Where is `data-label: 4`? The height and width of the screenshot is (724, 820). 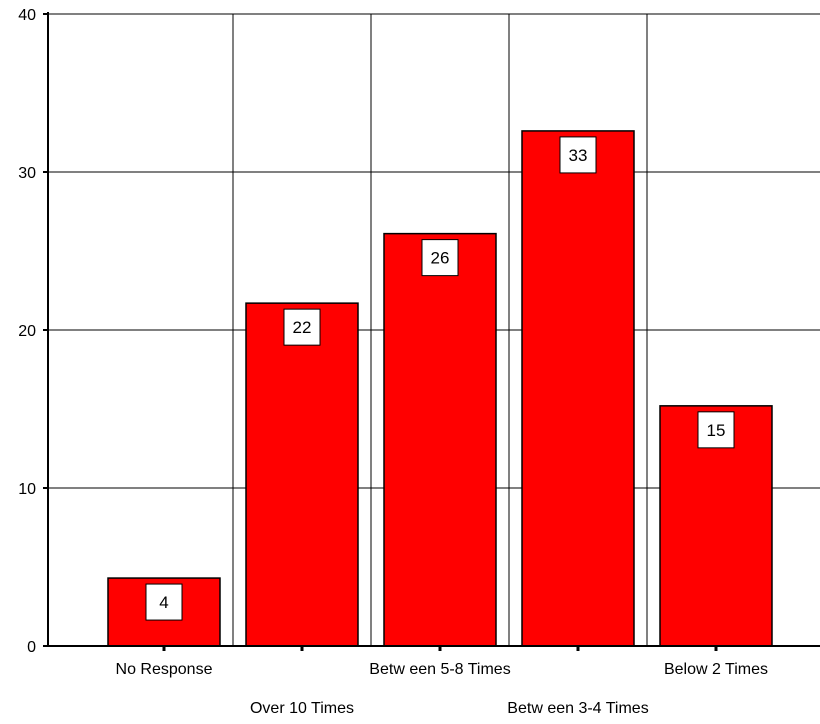
data-label: 4 is located at coordinates (163, 602).